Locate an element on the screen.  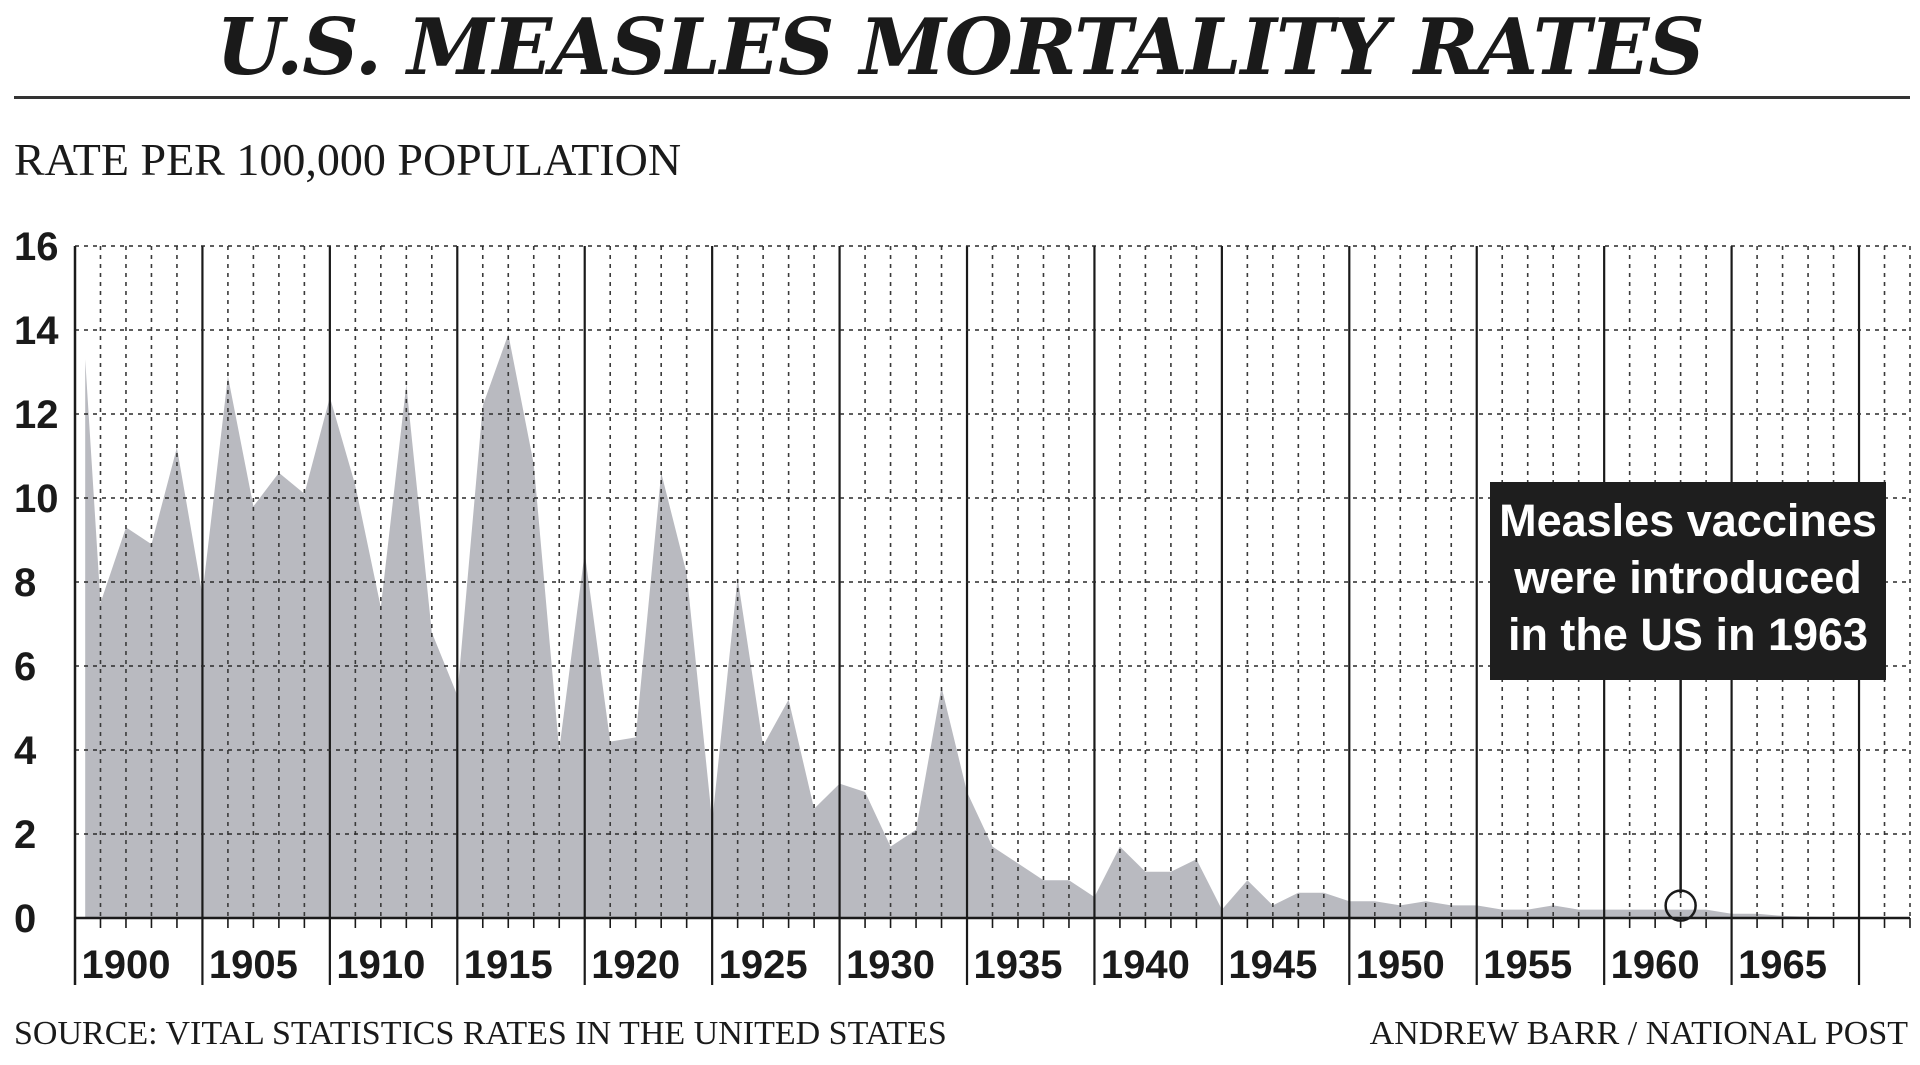
y-tick-label: 12 is located at coordinates (36, 415).